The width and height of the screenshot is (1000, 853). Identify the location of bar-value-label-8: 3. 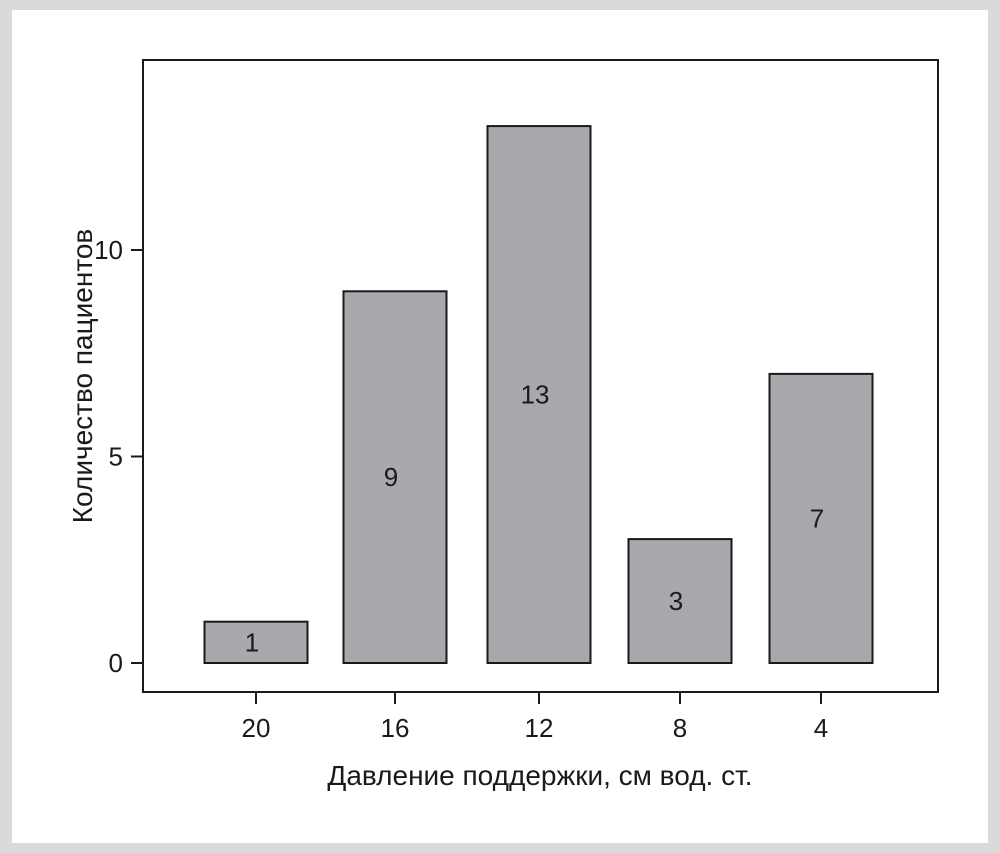
(676, 601).